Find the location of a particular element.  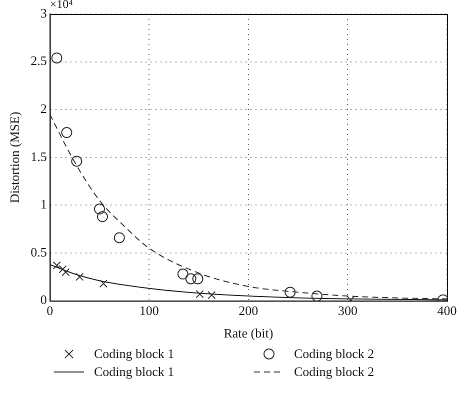

x-tick-label: 300 is located at coordinates (348, 310).